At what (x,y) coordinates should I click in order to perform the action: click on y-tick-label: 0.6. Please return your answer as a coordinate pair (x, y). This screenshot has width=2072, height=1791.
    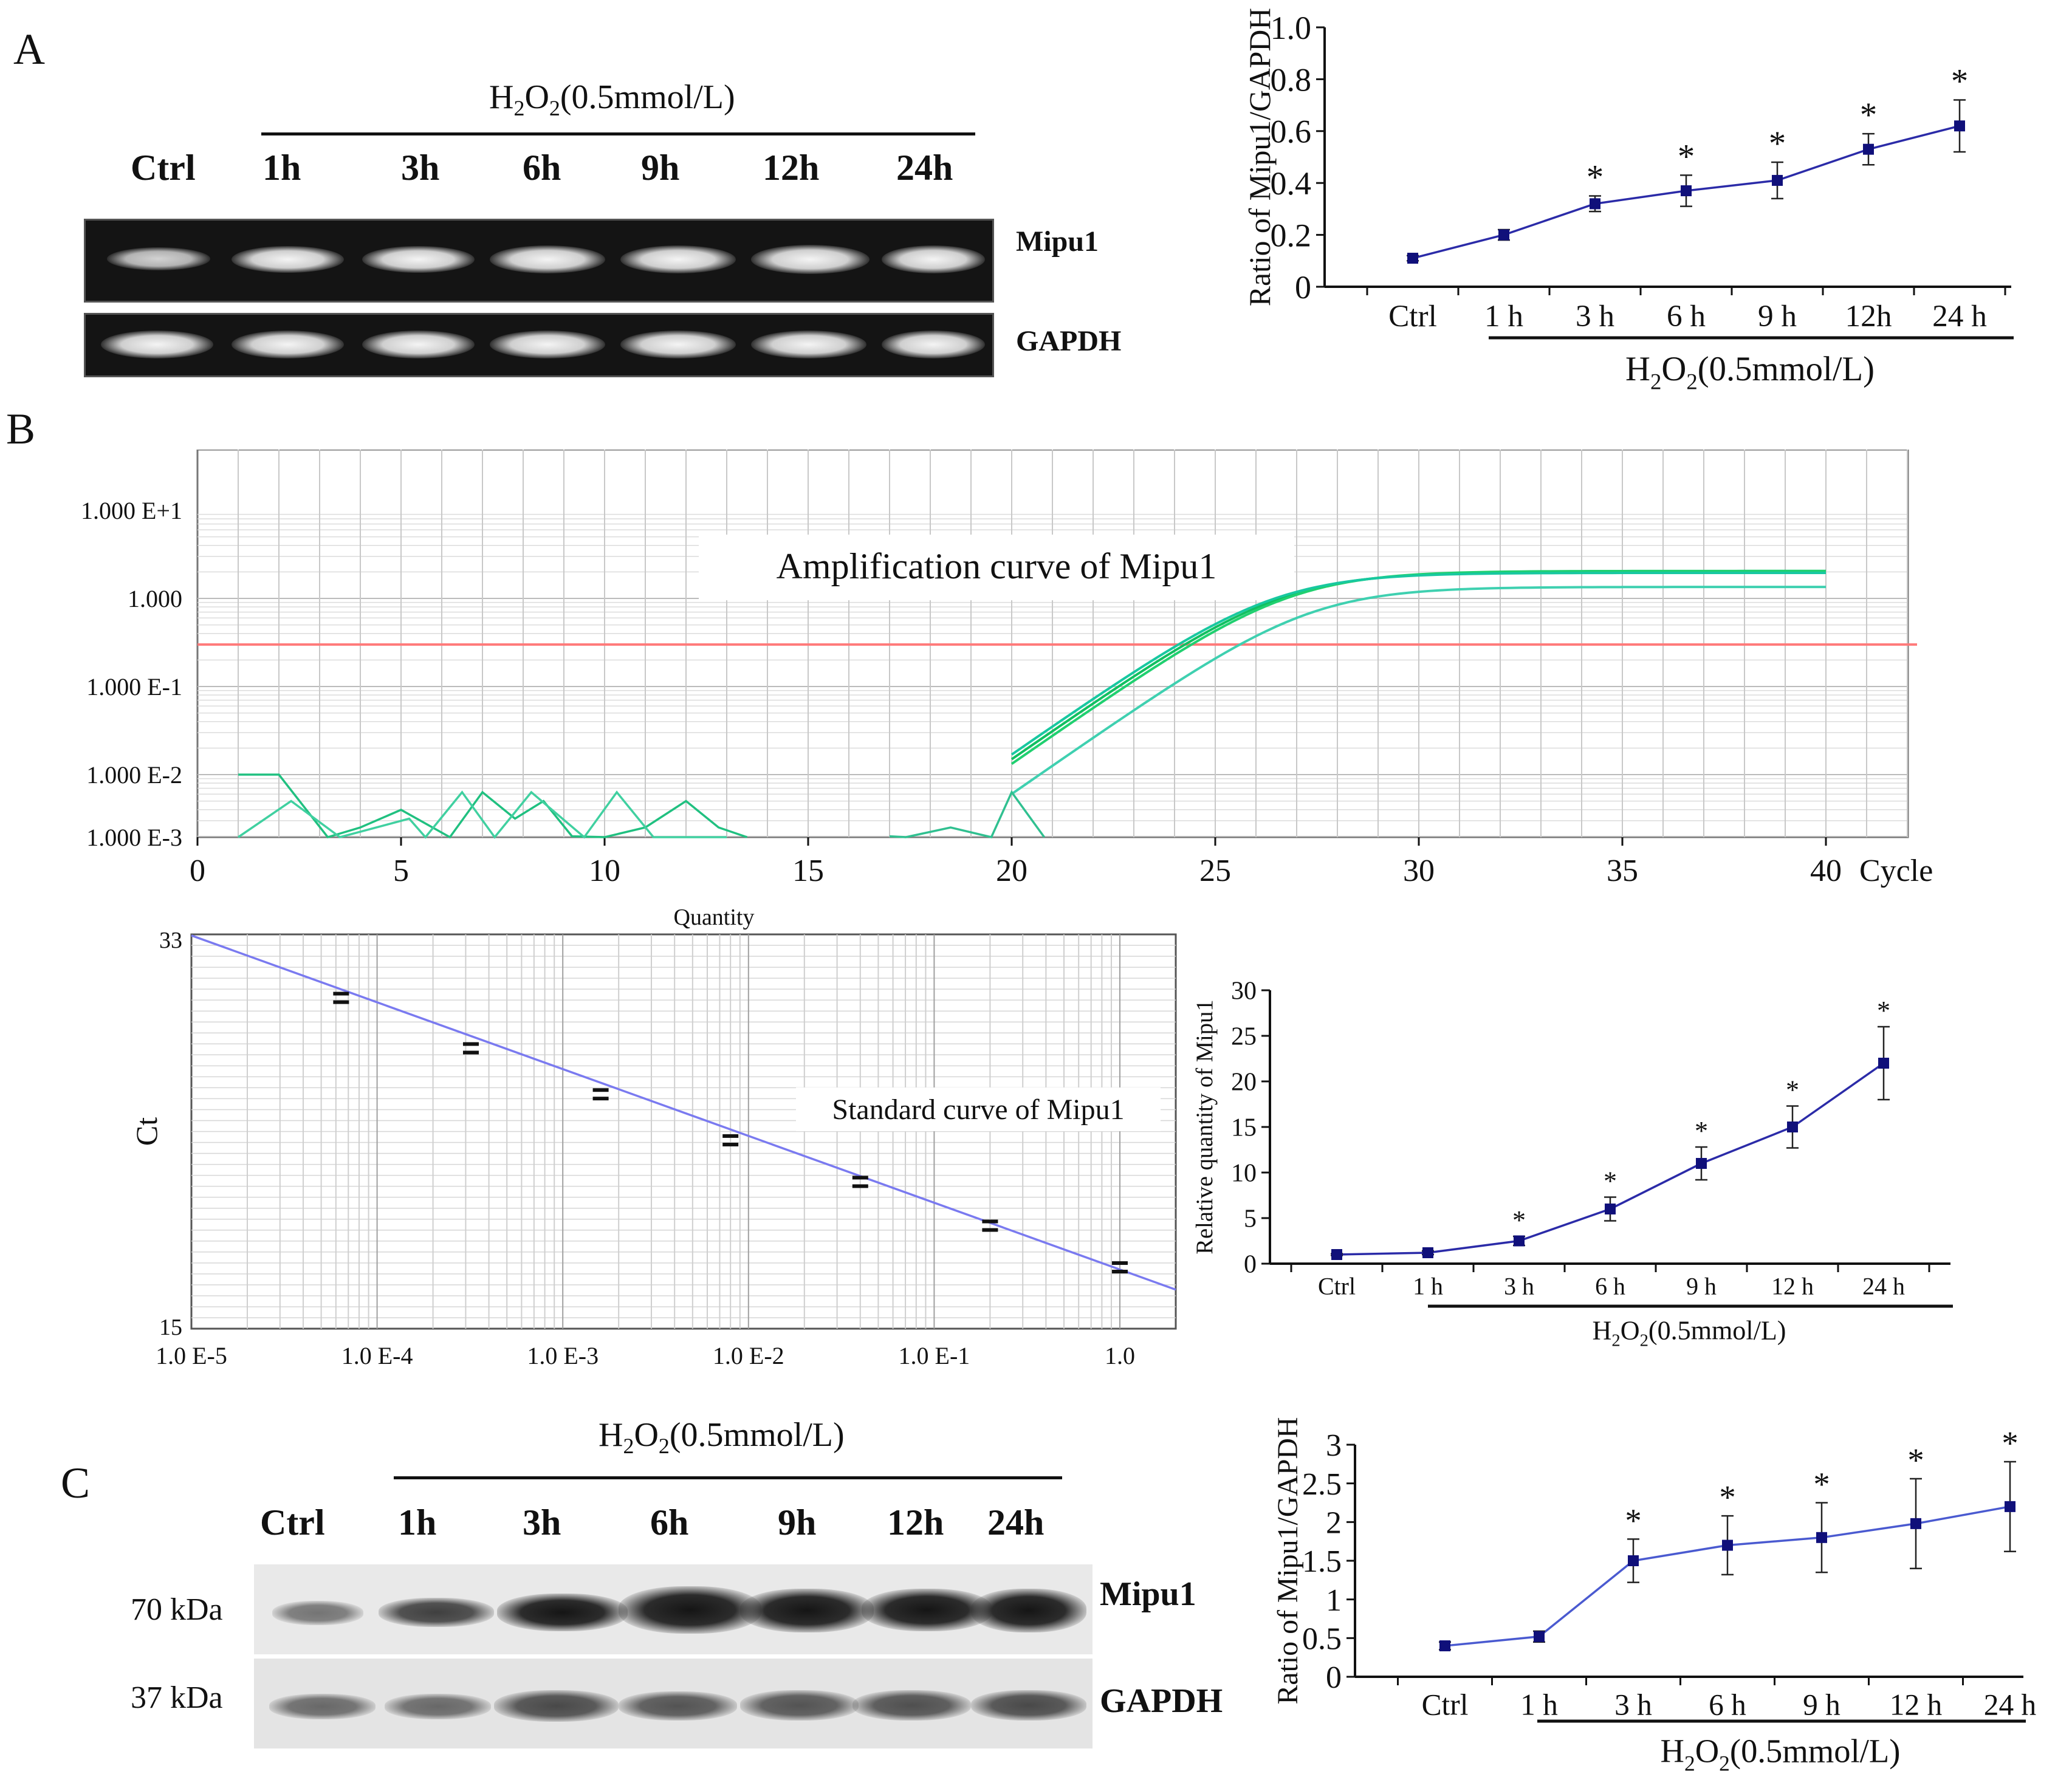
    Looking at the image, I should click on (1292, 132).